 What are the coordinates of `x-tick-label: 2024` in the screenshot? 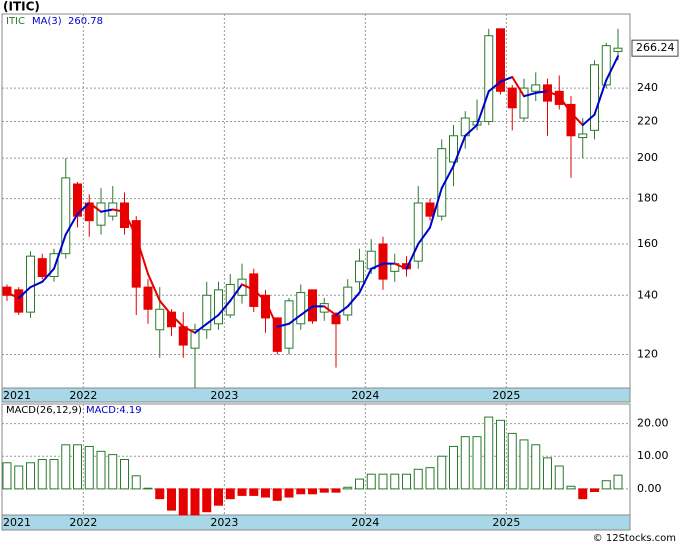 It's located at (365, 395).